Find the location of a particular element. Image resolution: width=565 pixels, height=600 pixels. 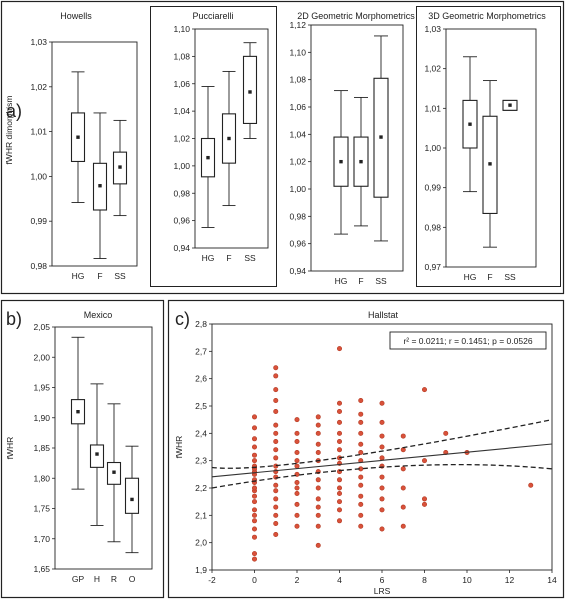

geo2d-plot-area is located at coordinates (357, 148).